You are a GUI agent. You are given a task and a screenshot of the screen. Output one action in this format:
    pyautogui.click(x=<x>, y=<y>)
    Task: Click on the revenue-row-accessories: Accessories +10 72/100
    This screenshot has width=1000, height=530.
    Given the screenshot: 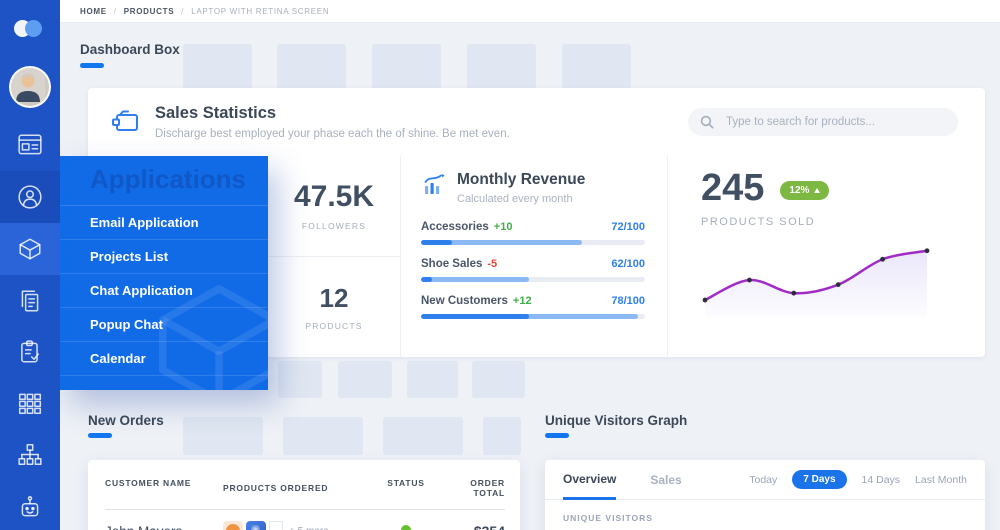 What is the action you would take?
    pyautogui.click(x=533, y=233)
    